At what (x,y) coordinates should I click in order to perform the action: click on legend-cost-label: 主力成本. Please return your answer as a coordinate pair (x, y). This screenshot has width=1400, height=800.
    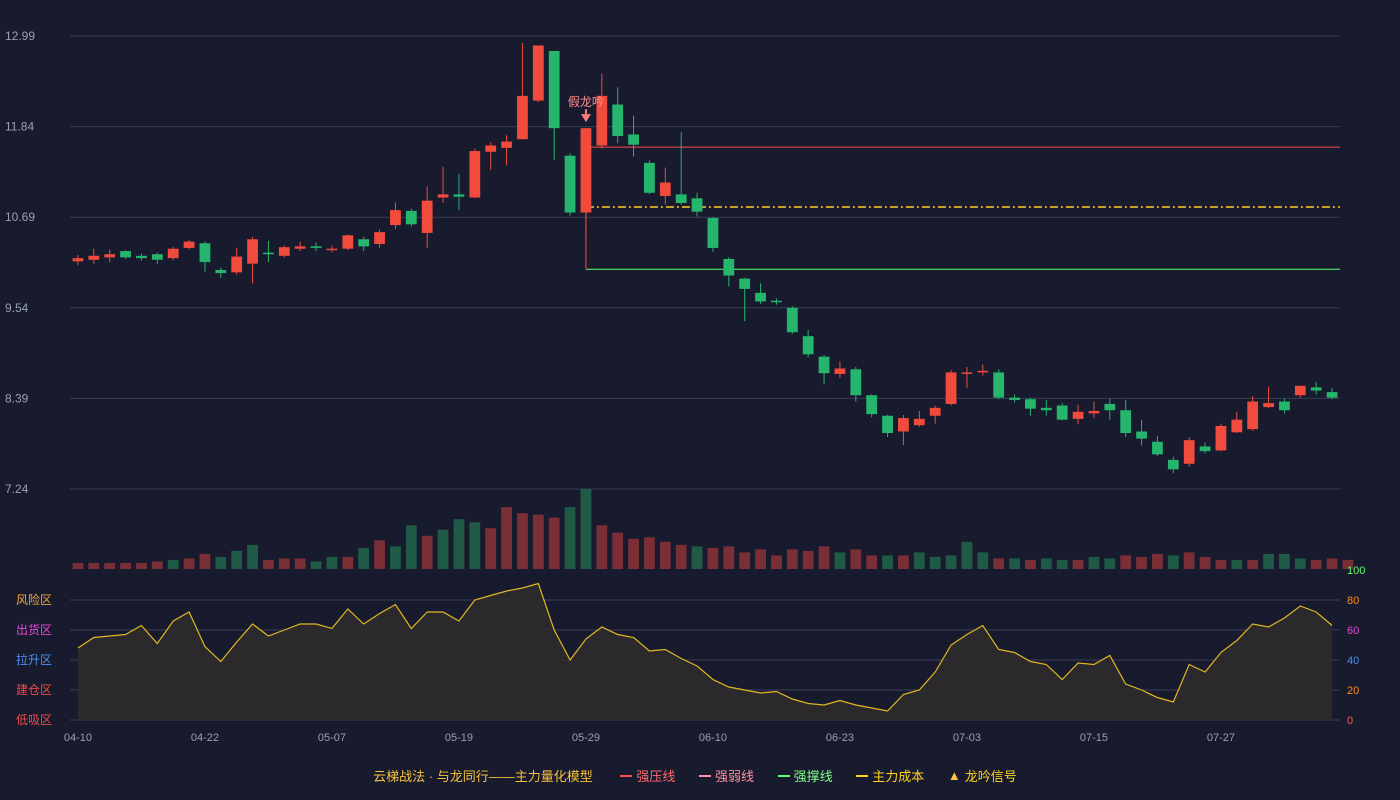
    Looking at the image, I should click on (898, 776).